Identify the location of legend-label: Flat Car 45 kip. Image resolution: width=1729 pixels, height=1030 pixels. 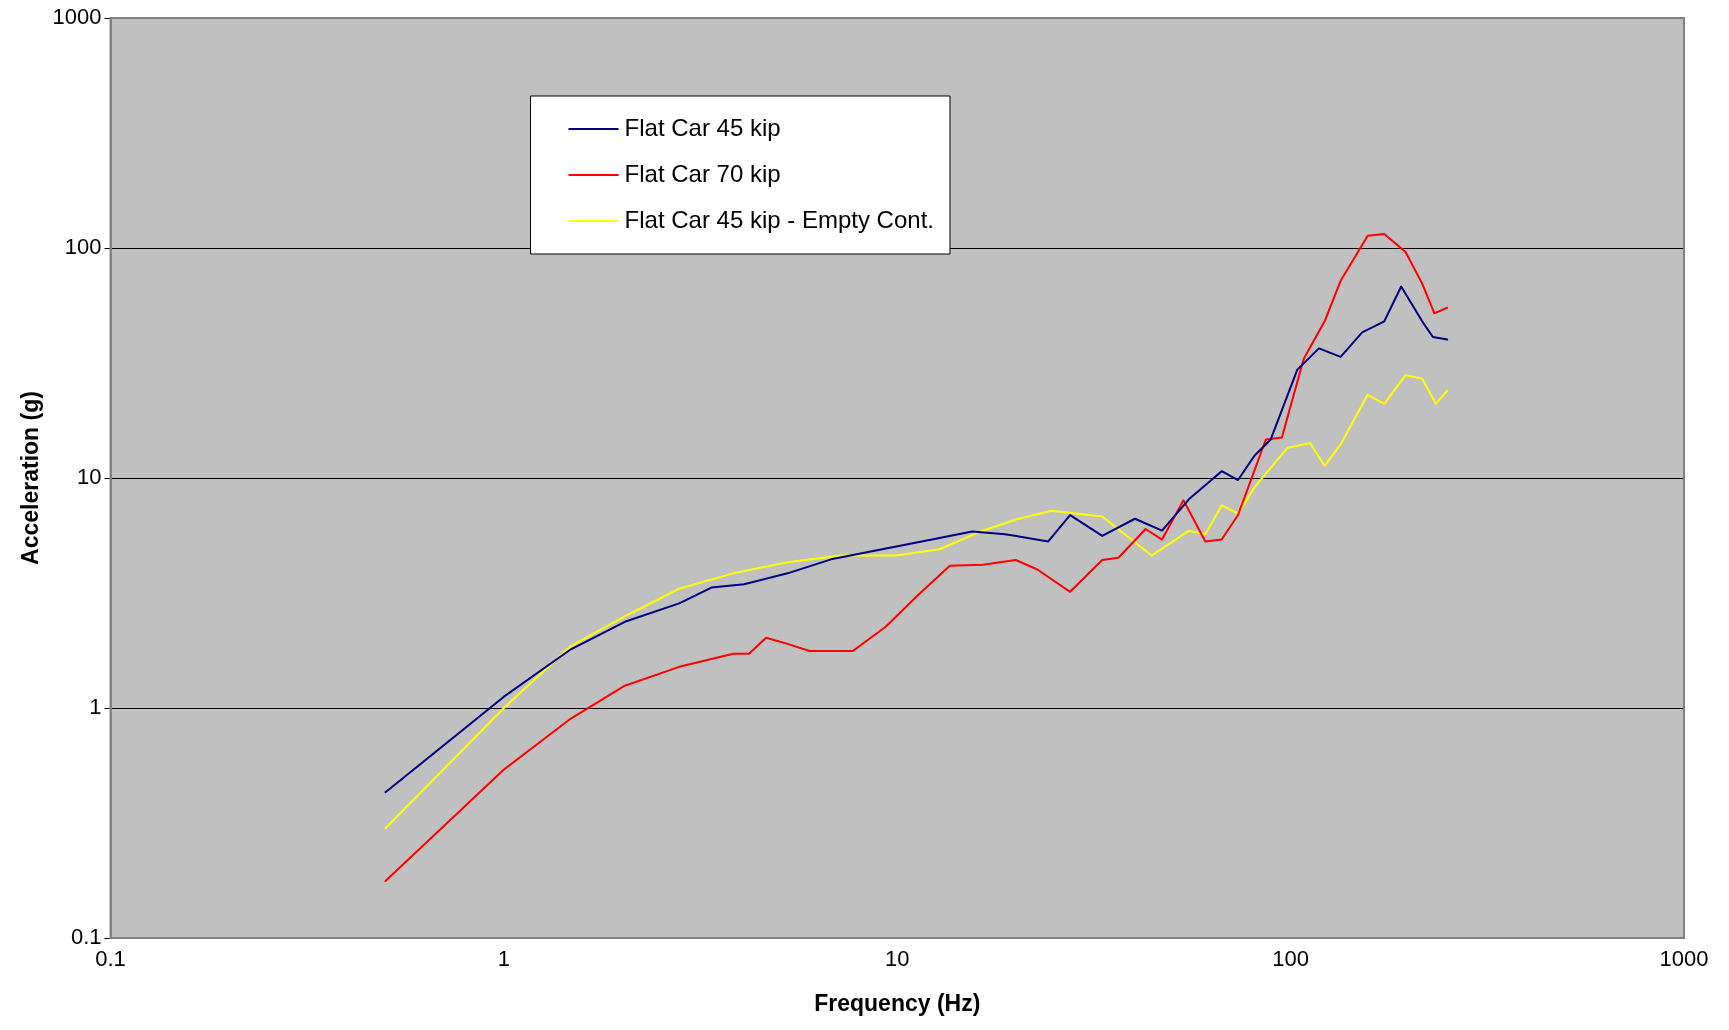
(702, 127).